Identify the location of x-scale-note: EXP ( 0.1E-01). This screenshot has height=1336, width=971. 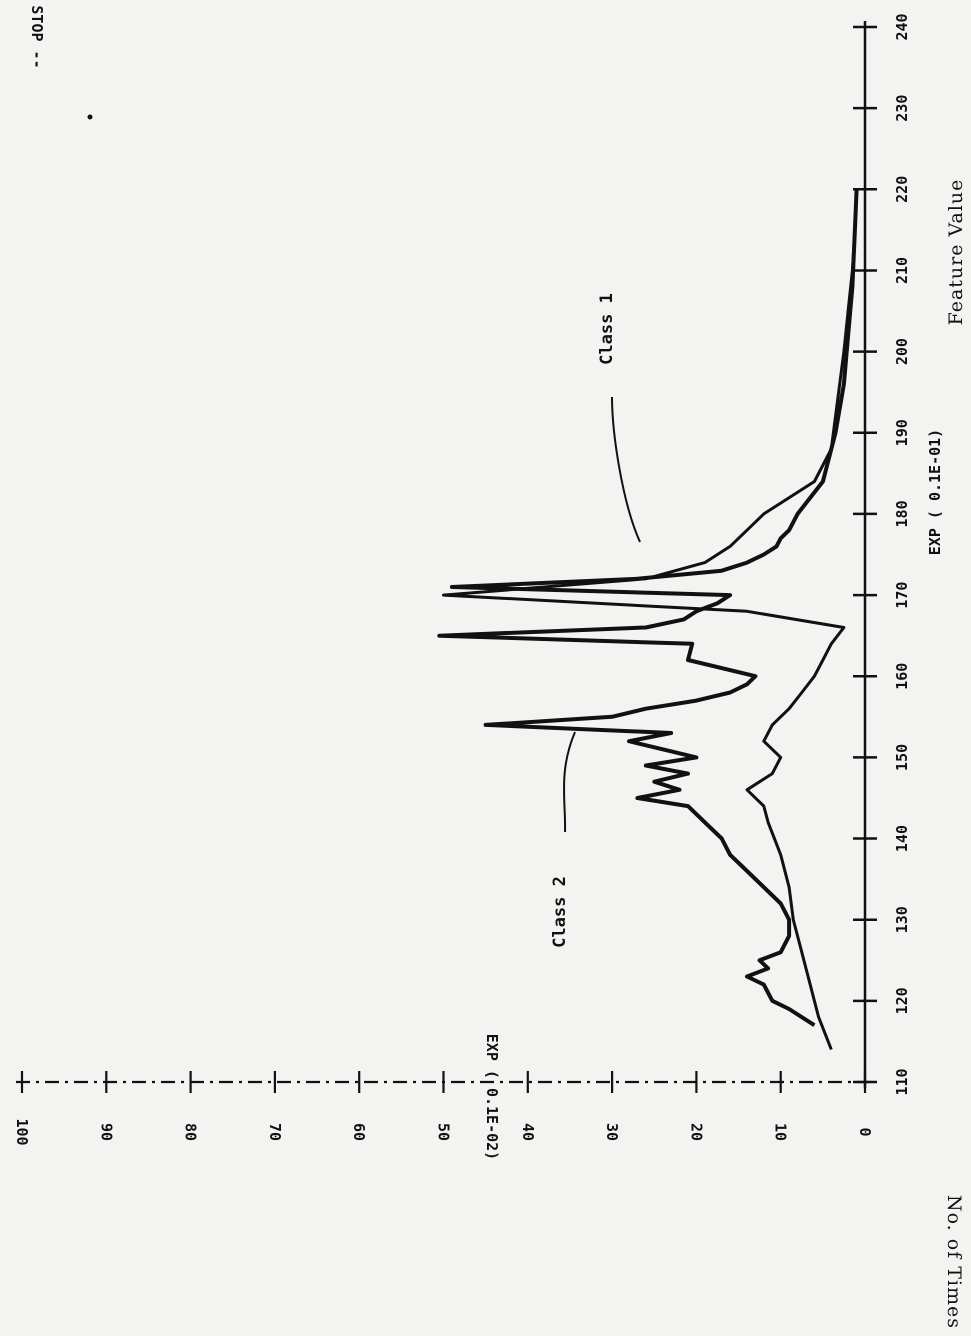
(935, 492).